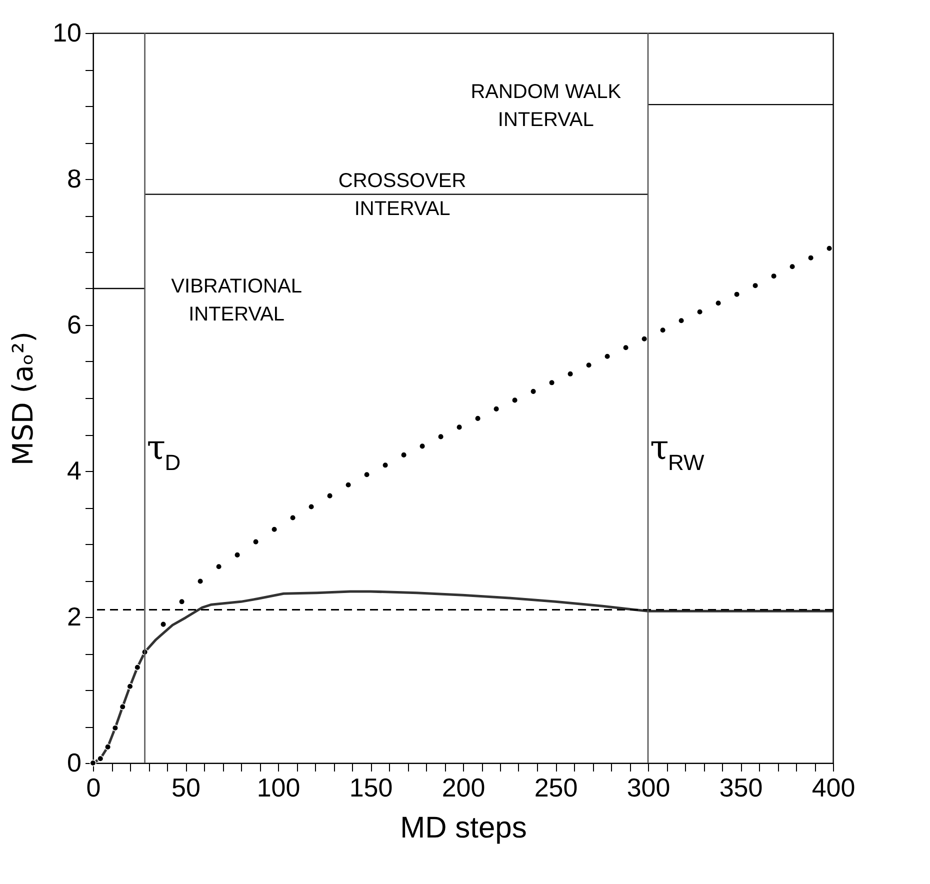  Describe the element at coordinates (371, 787) in the screenshot. I see `x-tick-label: 150` at that location.